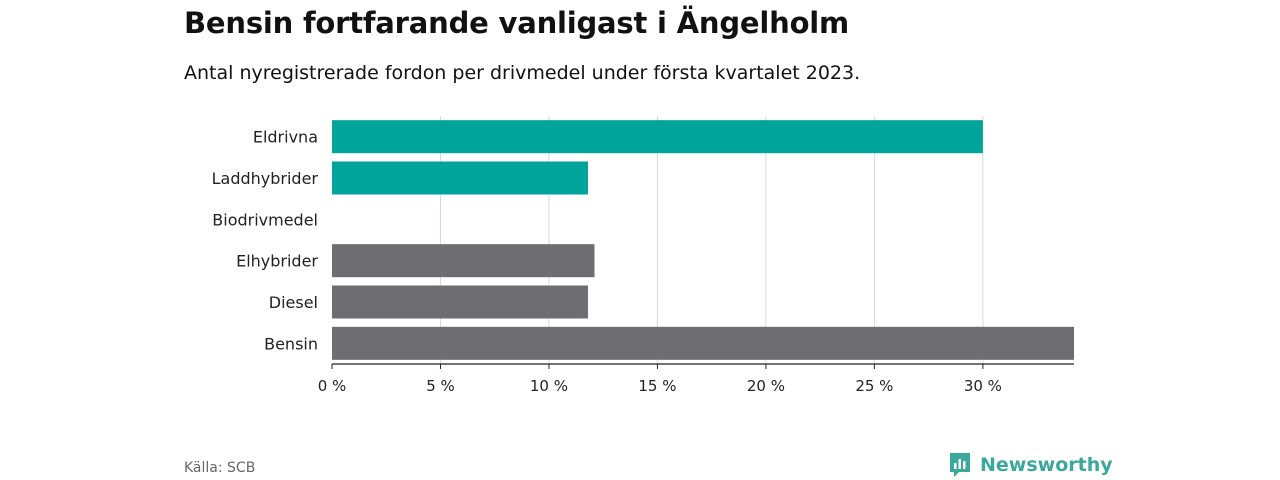 The height and width of the screenshot is (480, 1280). What do you see at coordinates (517, 23) in the screenshot?
I see `chart-title: Bensin fortfarande vanligast i Ängelholm` at bounding box center [517, 23].